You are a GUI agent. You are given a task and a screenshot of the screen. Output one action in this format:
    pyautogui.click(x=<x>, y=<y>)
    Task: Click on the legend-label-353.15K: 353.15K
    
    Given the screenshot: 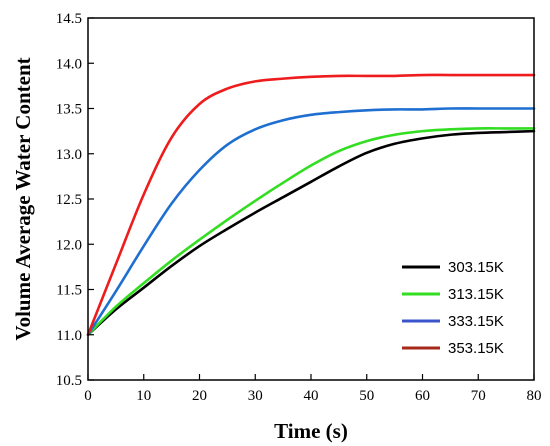 What is the action you would take?
    pyautogui.click(x=476, y=348)
    